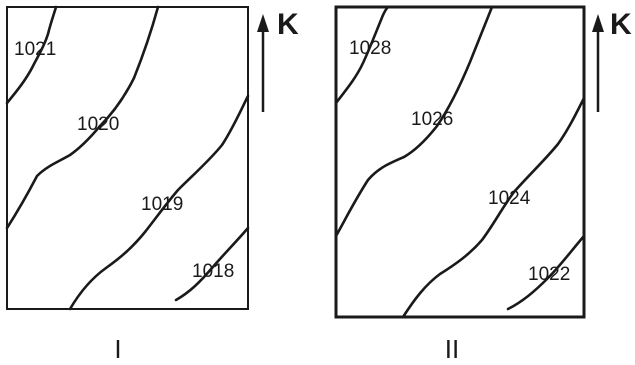 The width and height of the screenshot is (635, 365). What do you see at coordinates (35, 49) in the screenshot?
I see `panel-1-isobar-label-1021: 1021` at bounding box center [35, 49].